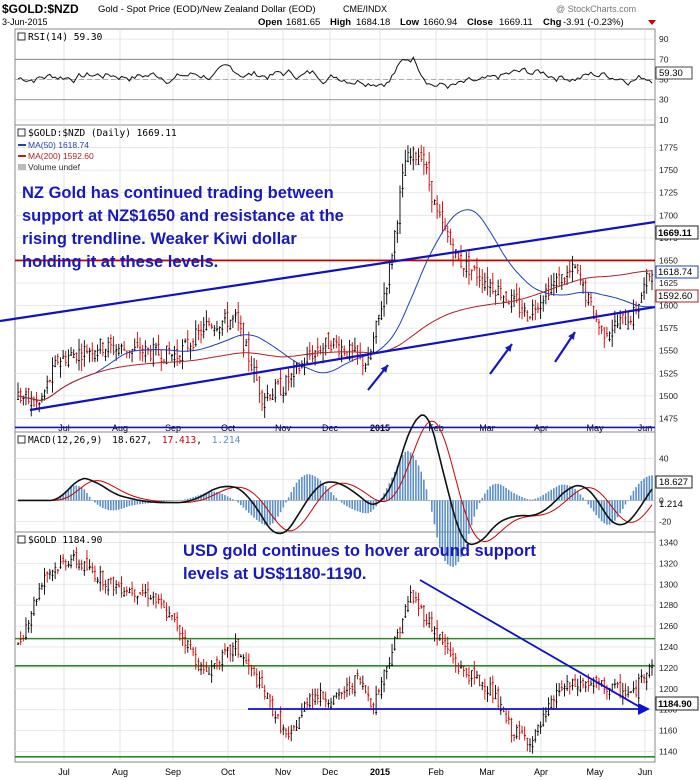  I want to click on open-value: 1681.65, so click(303, 22).